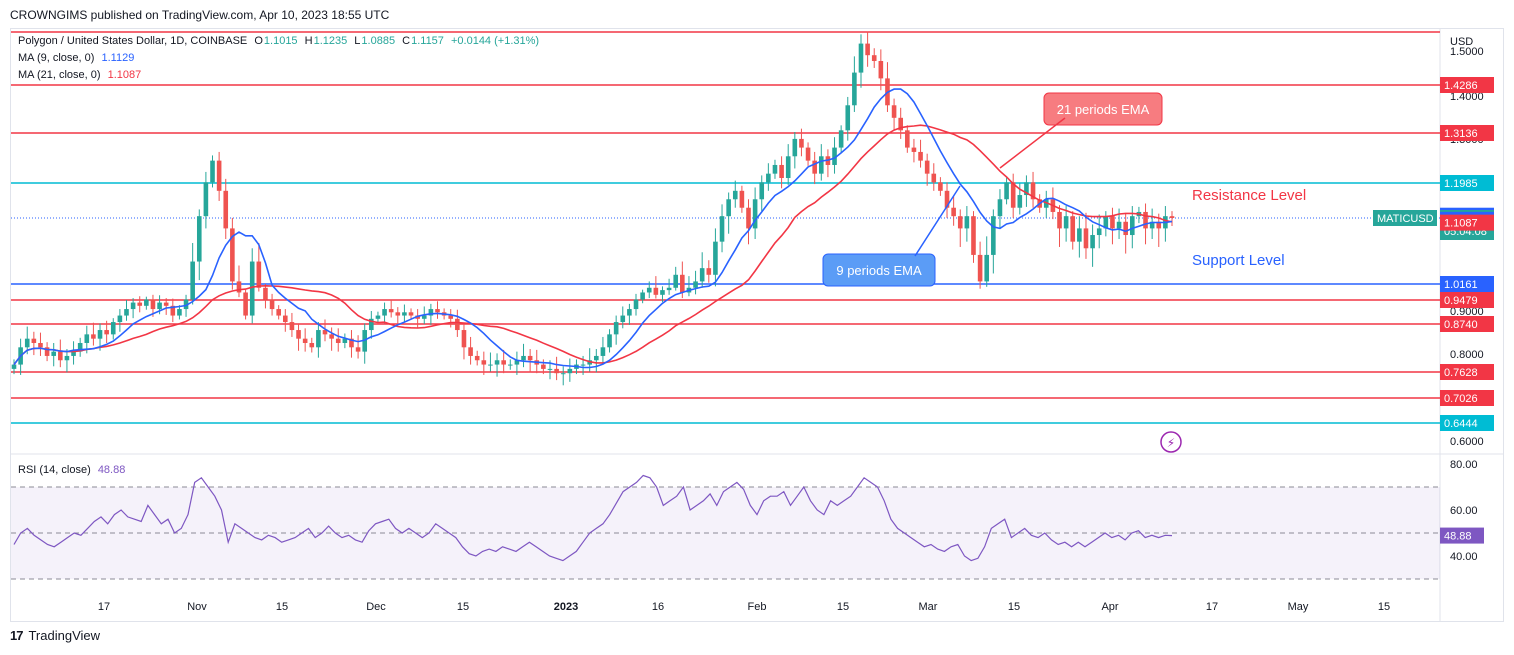 The image size is (1514, 655). Describe the element at coordinates (593, 518) in the screenshot. I see `rsi-line` at that location.